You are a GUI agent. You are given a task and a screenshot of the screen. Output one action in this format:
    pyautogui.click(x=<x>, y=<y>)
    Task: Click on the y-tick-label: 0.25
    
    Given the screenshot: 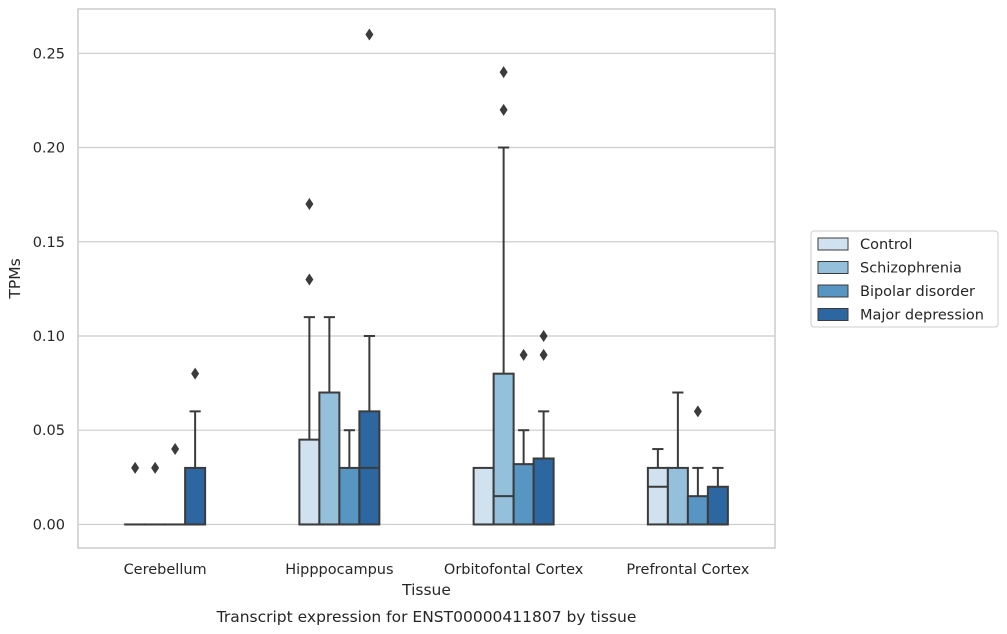 What is the action you would take?
    pyautogui.click(x=49, y=54)
    